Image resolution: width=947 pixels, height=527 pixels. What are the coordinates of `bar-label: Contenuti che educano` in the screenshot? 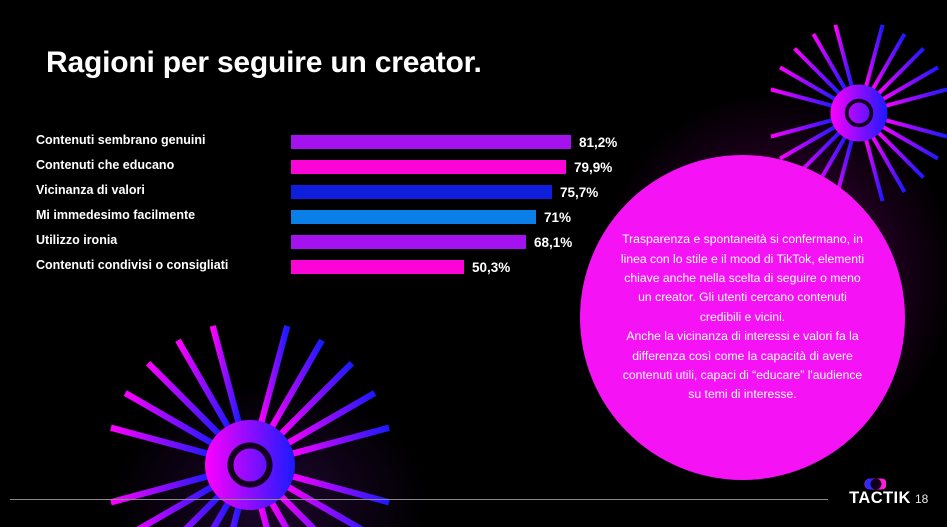 It's located at (105, 165).